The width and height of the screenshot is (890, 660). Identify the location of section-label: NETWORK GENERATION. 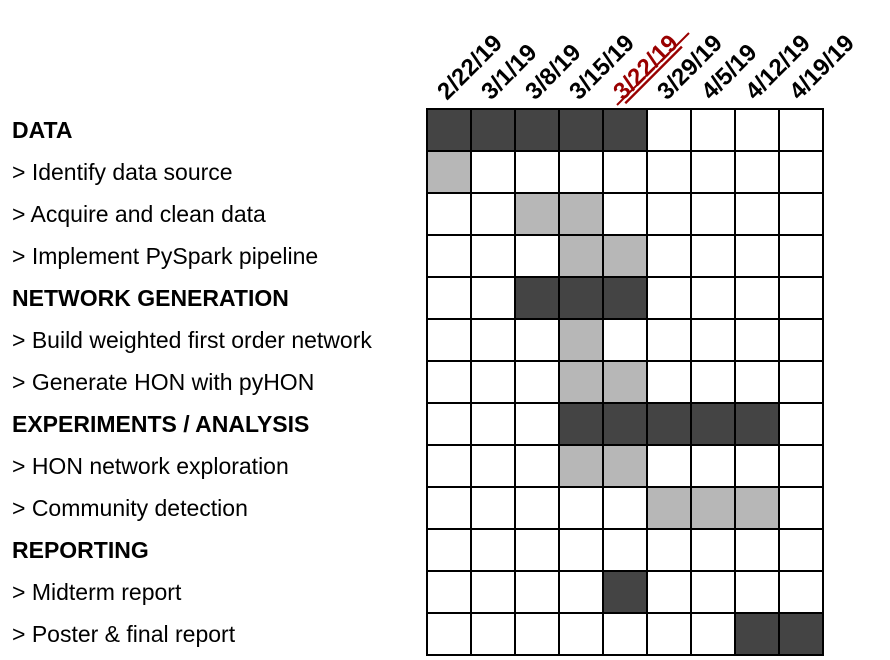
(150, 298).